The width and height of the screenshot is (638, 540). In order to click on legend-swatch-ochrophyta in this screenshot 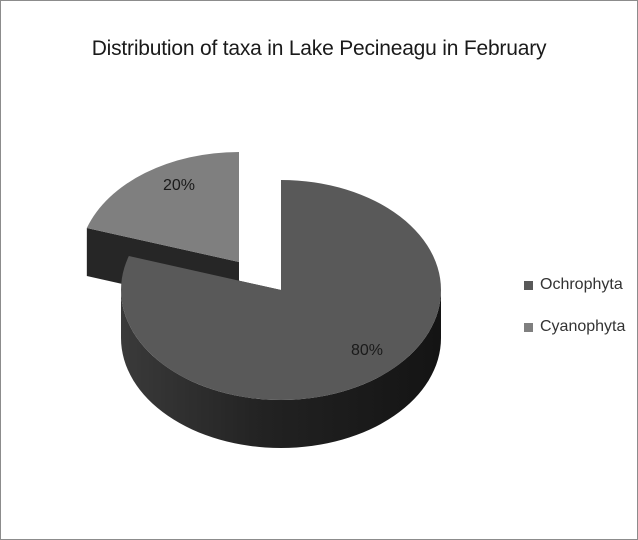, I will do `click(528, 285)`.